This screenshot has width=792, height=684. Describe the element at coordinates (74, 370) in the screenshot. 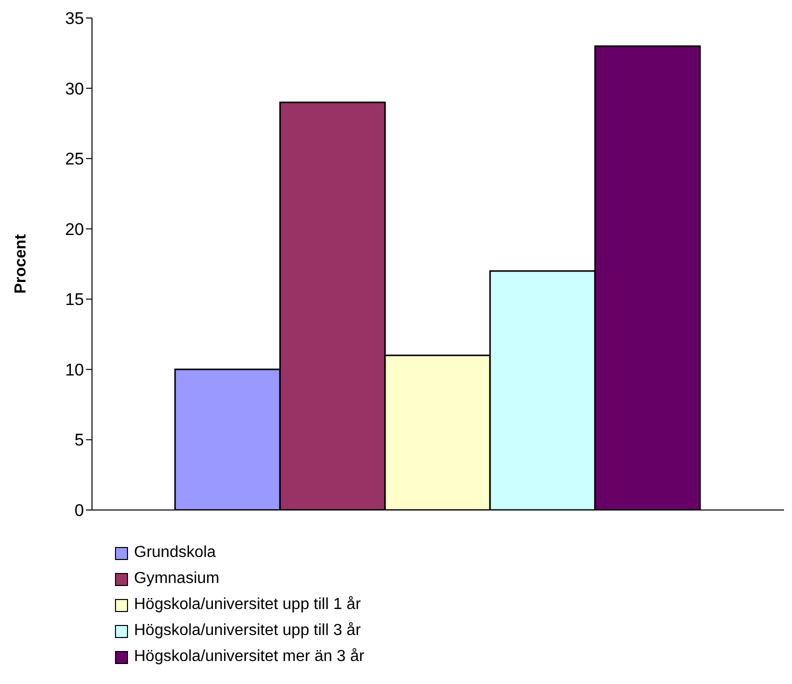

I see `y-tick-label: 10` at that location.